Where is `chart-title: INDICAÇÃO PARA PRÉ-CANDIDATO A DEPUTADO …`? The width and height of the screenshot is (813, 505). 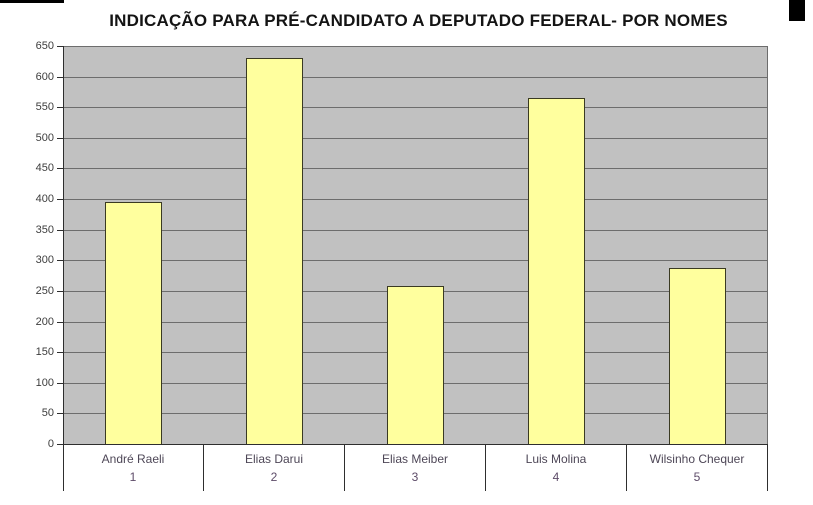
chart-title: INDICAÇÃO PARA PRÉ-CANDIDATO A DEPUTADO … is located at coordinates (418, 20).